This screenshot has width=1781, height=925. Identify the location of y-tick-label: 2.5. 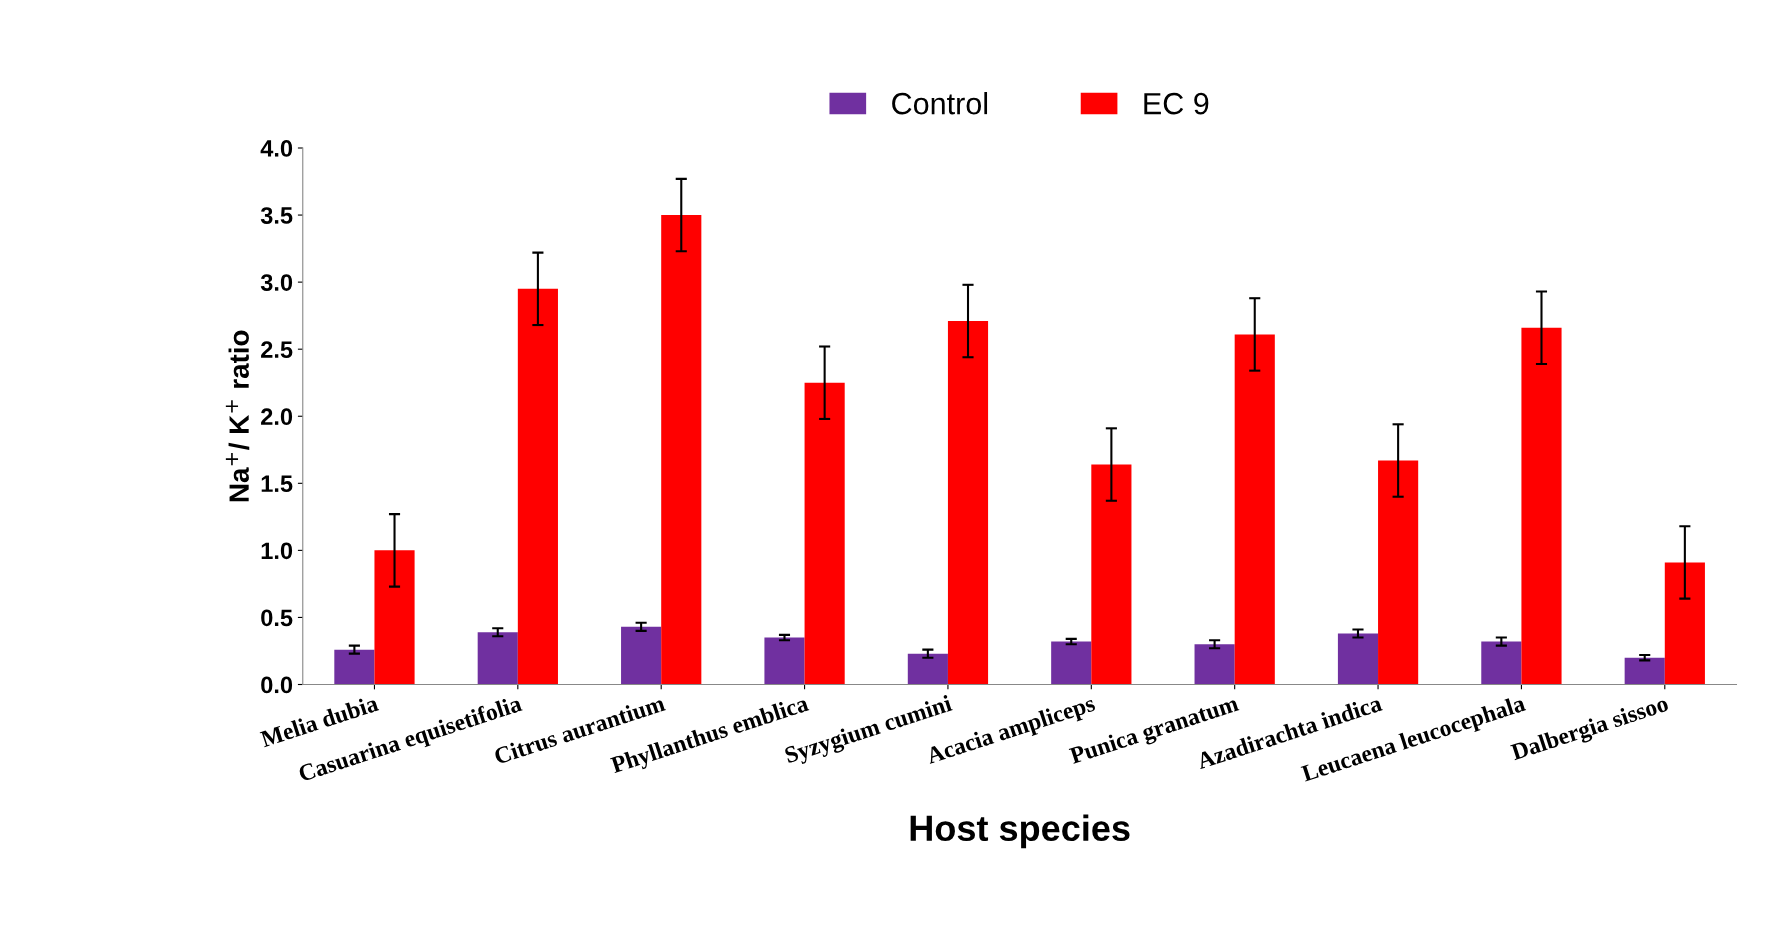
(277, 349).